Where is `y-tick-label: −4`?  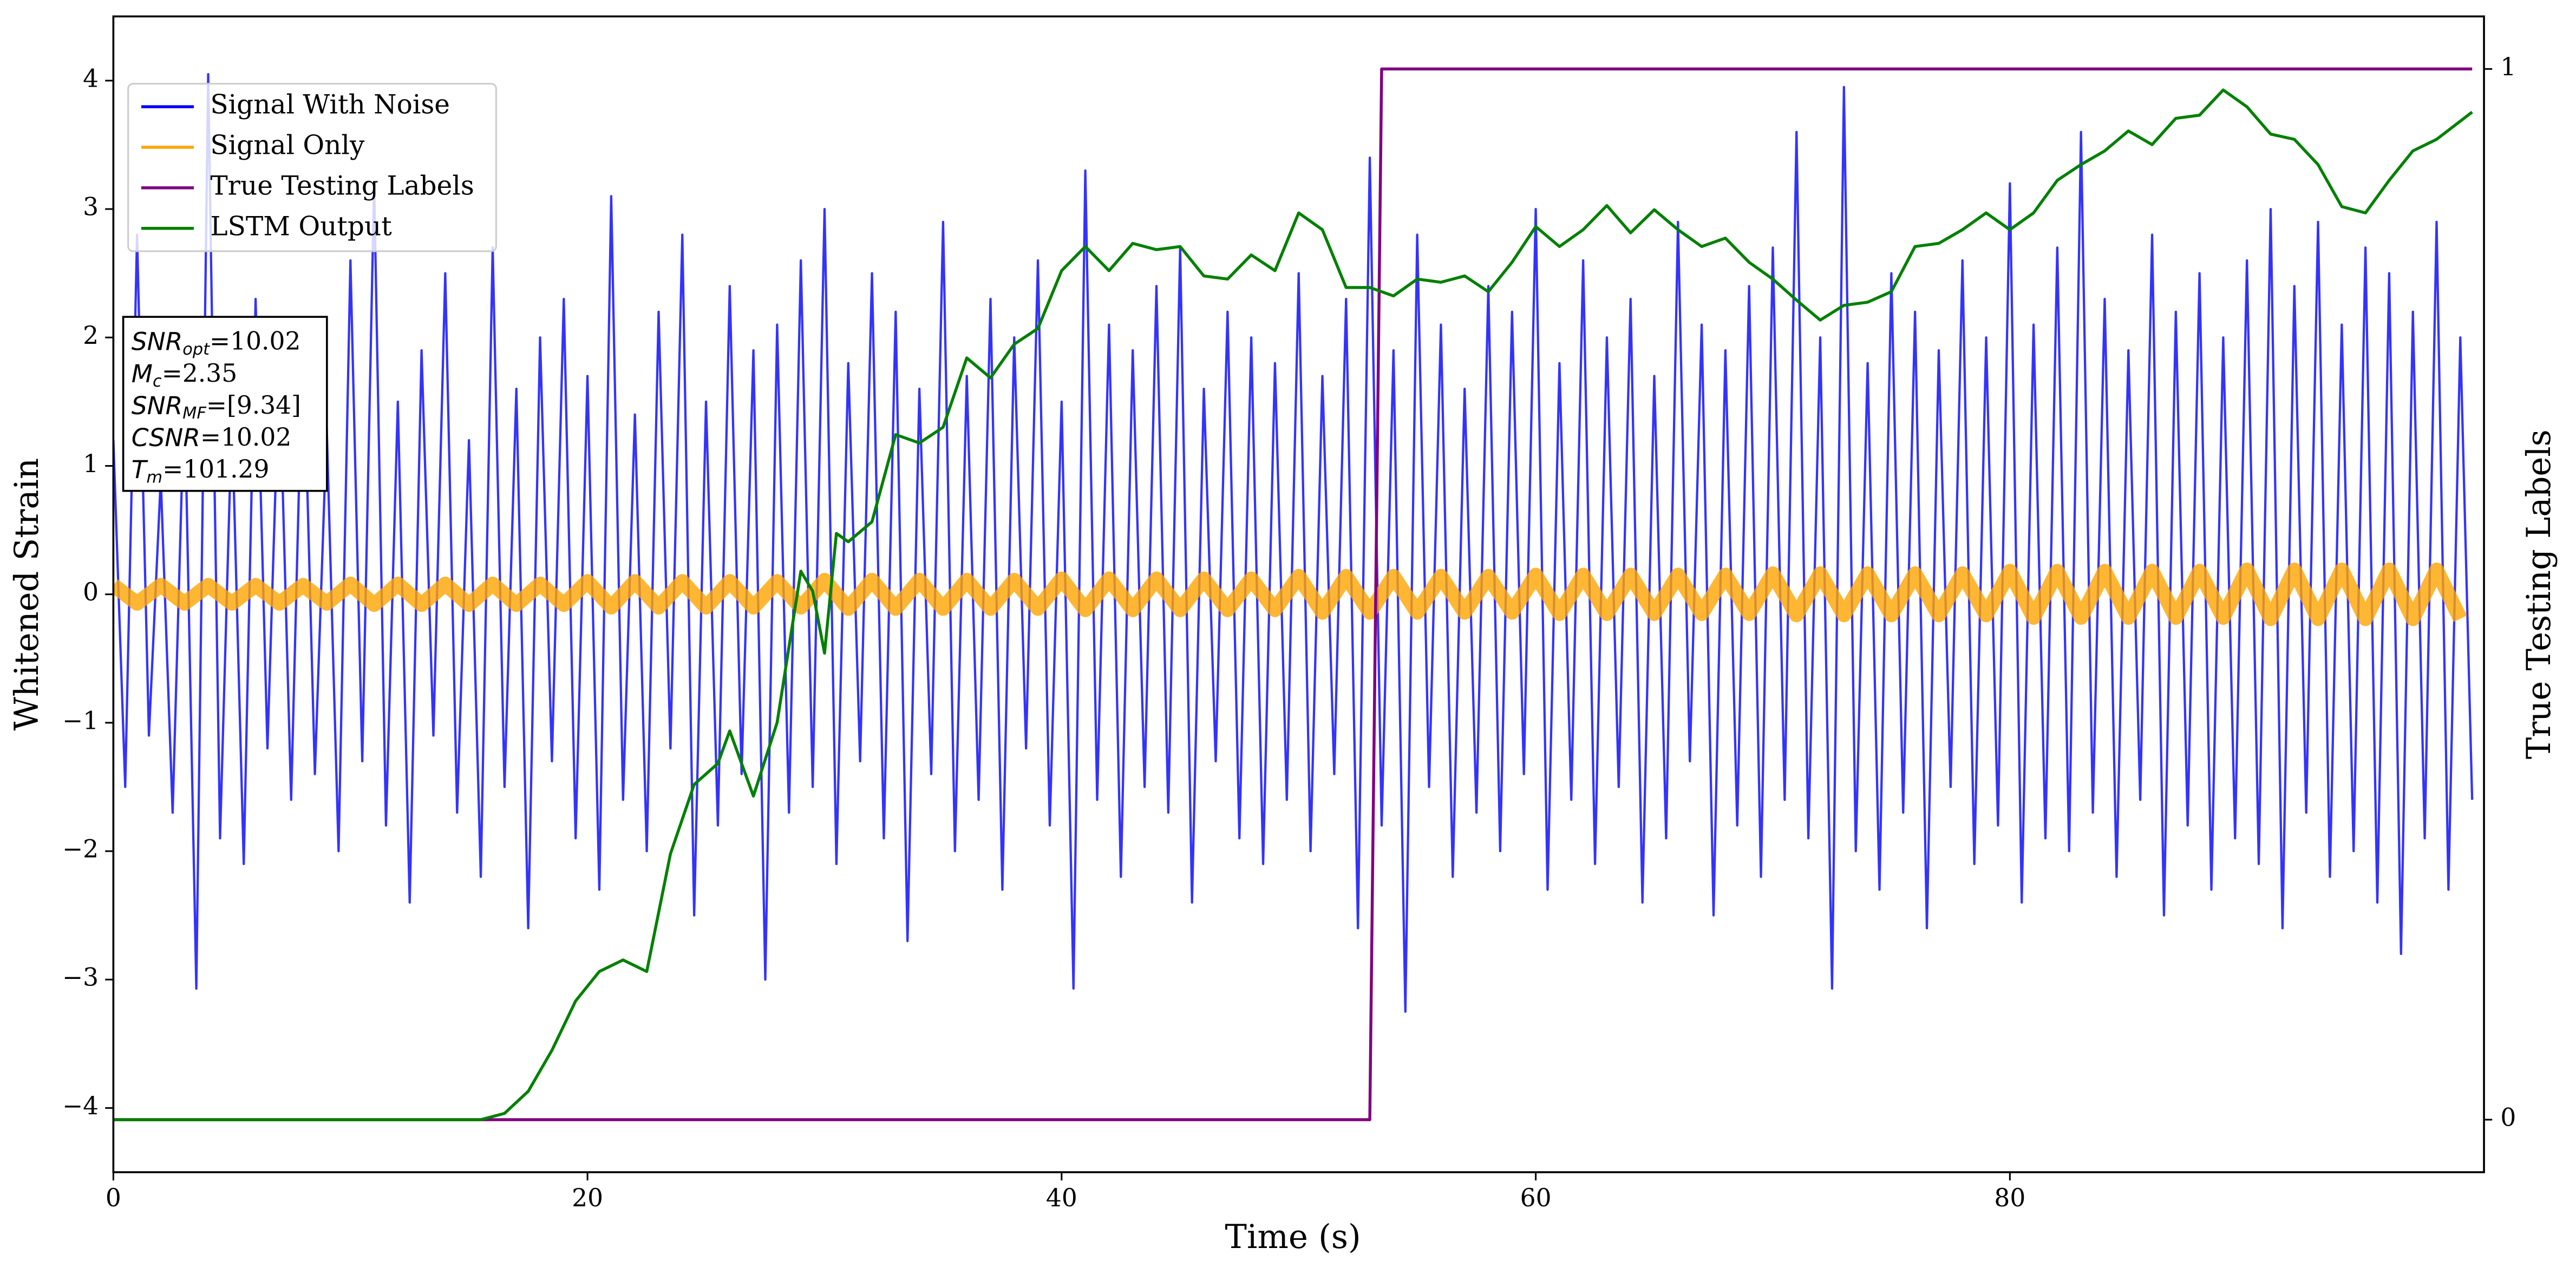 y-tick-label: −4 is located at coordinates (80, 1106).